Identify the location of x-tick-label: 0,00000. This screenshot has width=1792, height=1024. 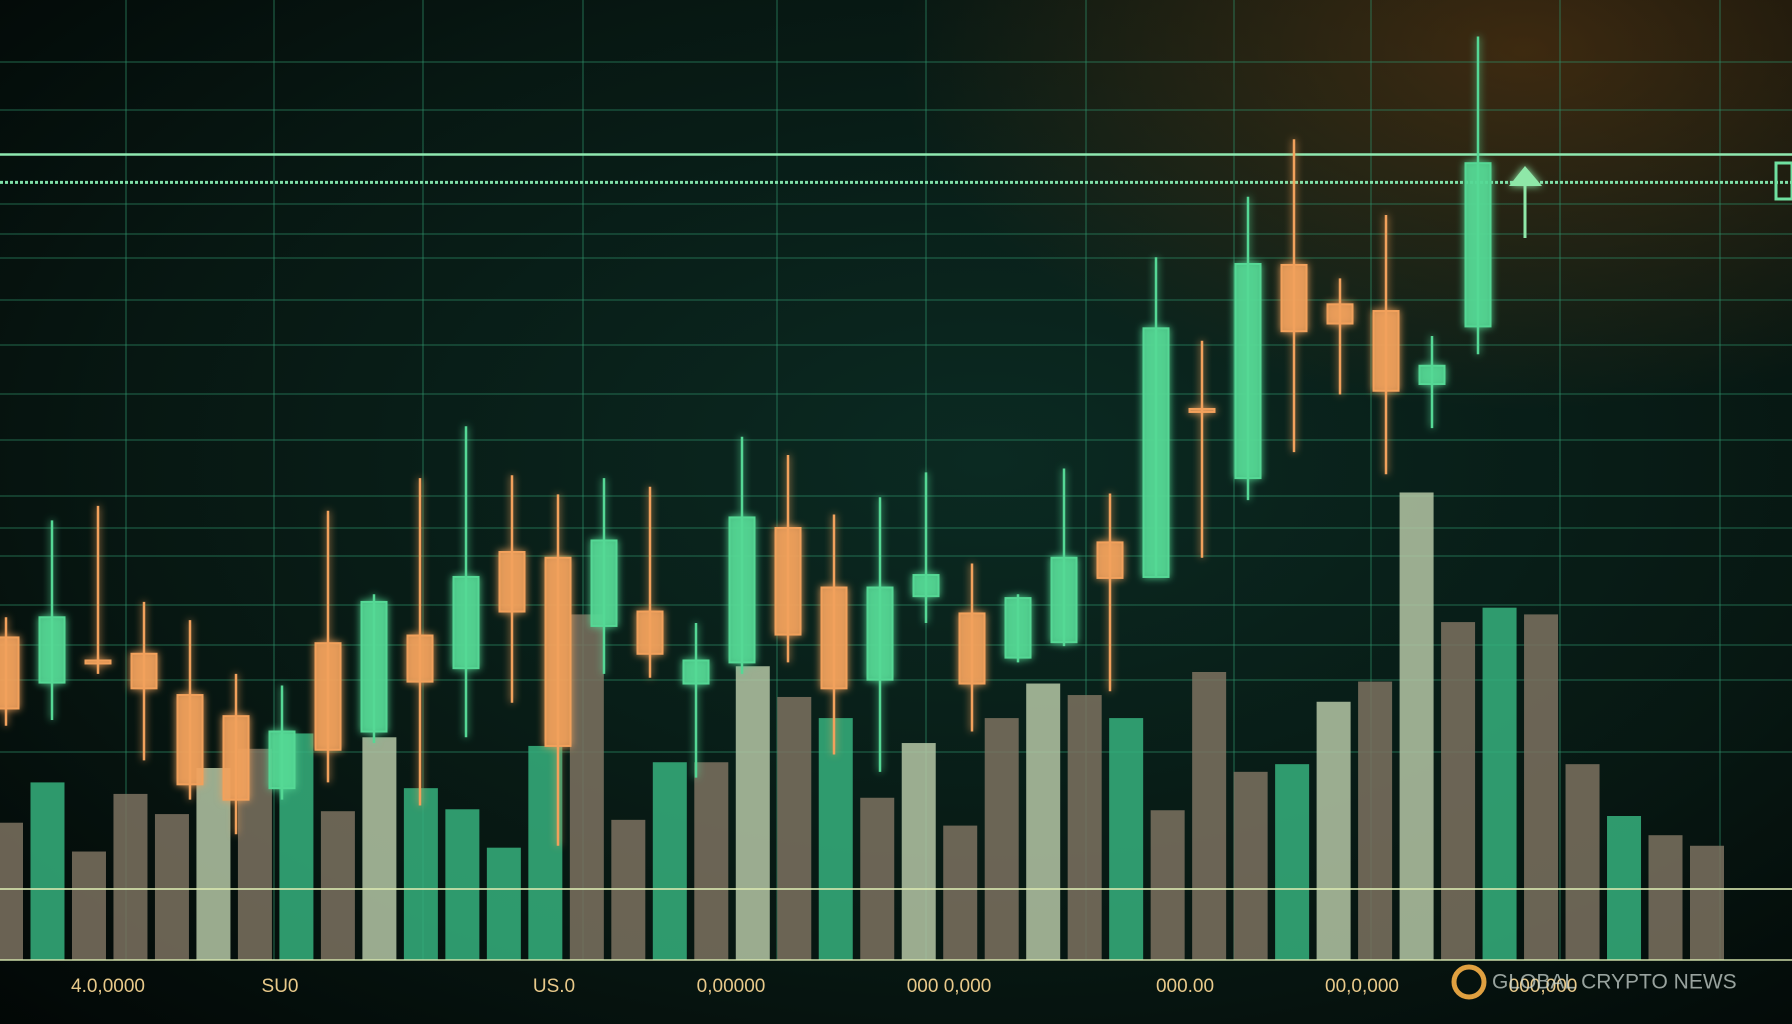
(731, 986).